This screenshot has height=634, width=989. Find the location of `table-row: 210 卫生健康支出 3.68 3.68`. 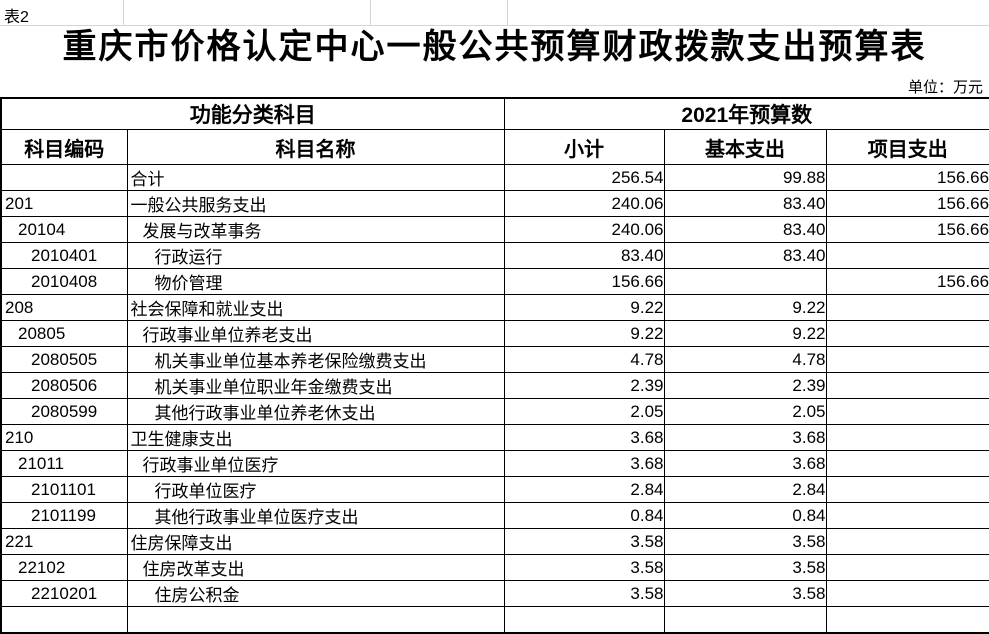

table-row: 210 卫生健康支出 3.68 3.68 is located at coordinates (494, 437).